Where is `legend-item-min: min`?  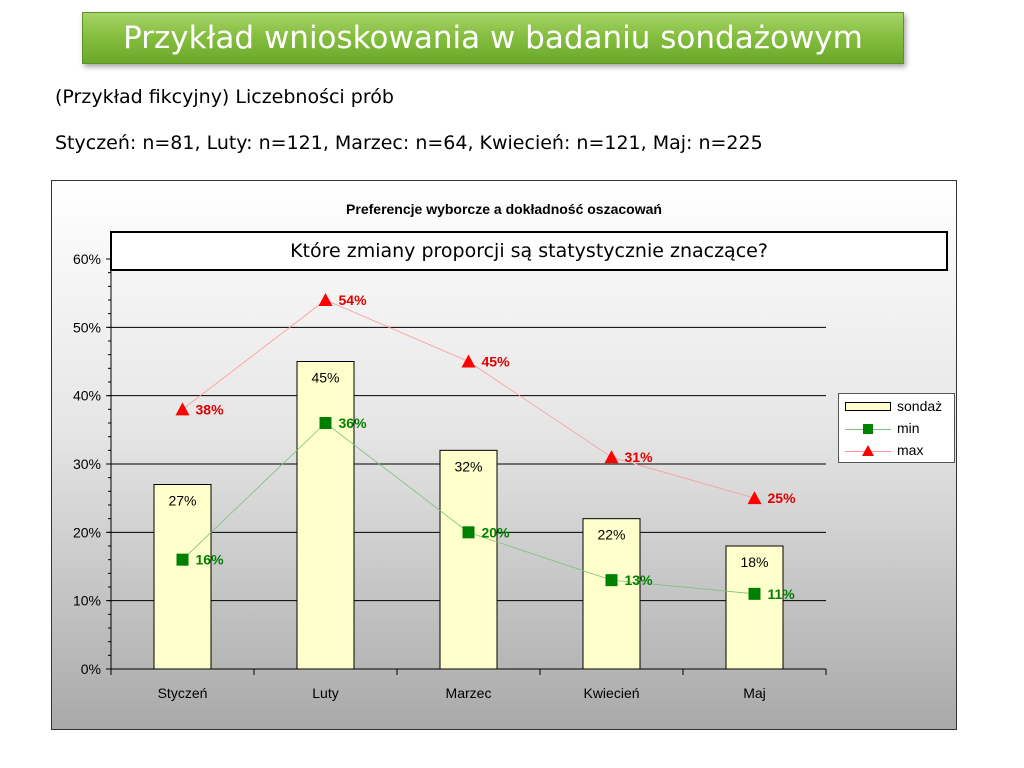 legend-item-min: min is located at coordinates (896, 429).